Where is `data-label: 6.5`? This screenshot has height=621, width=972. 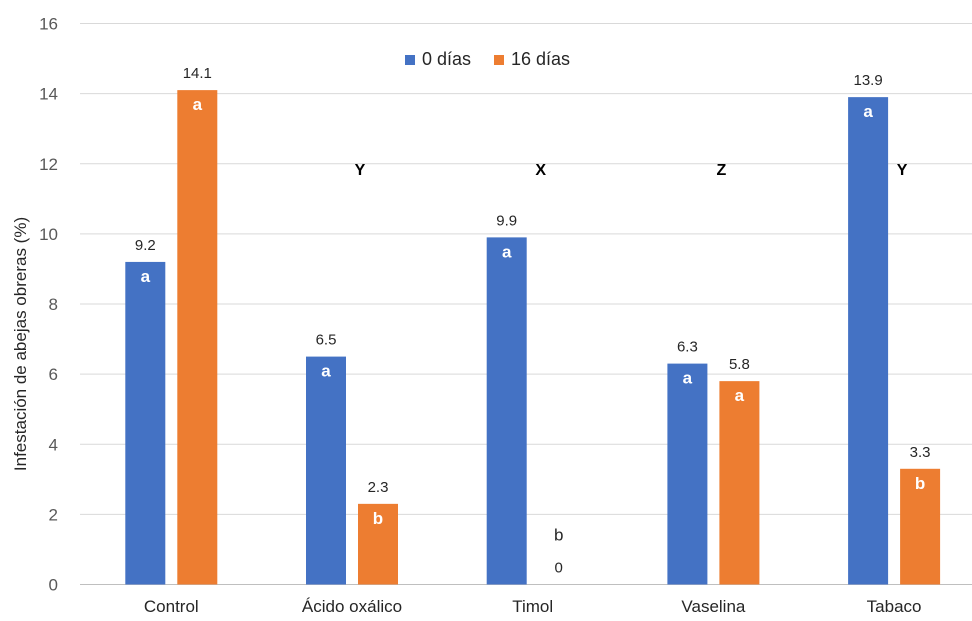 data-label: 6.5 is located at coordinates (326, 340).